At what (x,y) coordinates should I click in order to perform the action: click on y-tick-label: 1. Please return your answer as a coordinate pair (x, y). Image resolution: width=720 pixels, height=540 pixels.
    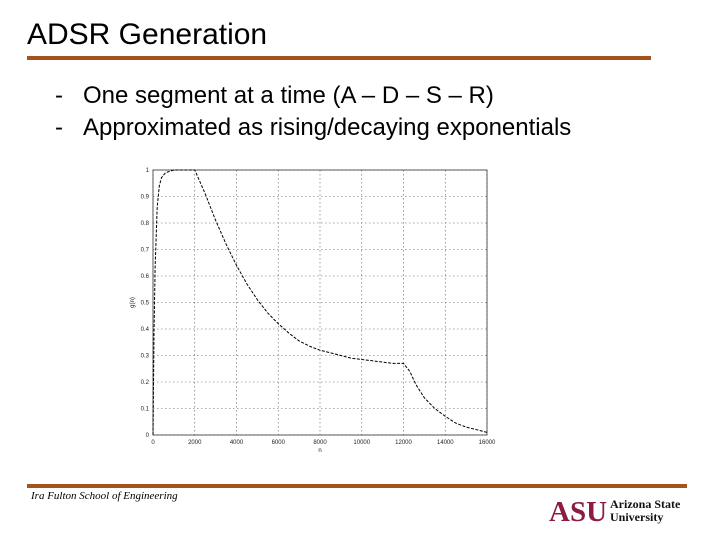
    Looking at the image, I should click on (148, 171).